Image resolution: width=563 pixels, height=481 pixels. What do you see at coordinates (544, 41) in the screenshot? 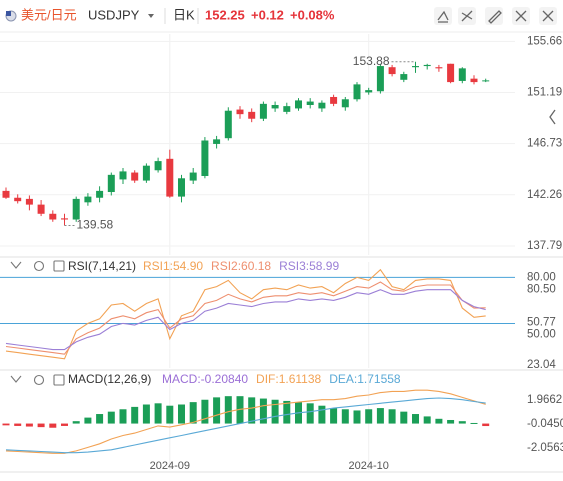
I see `y-tick-label: 155.66` at bounding box center [544, 41].